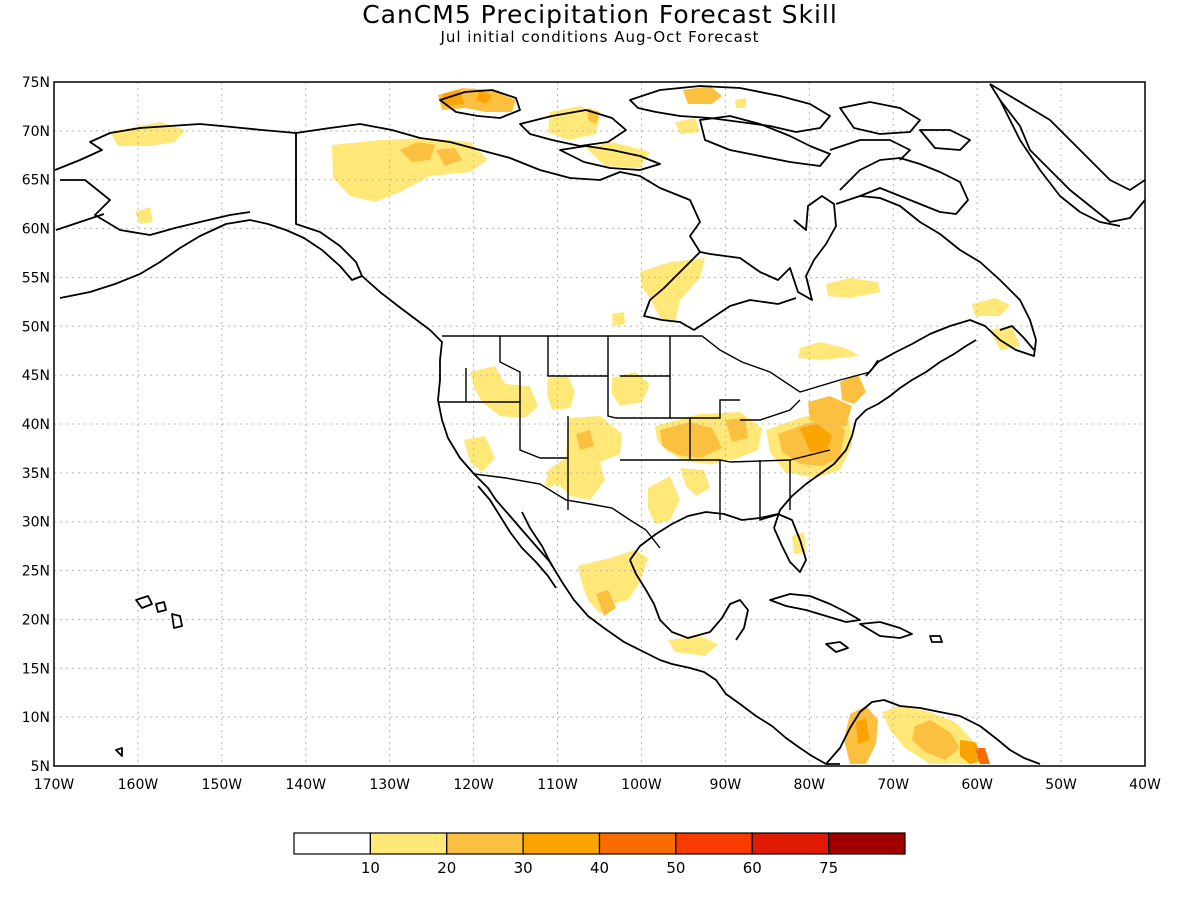 Image resolution: width=1200 pixels, height=900 pixels. I want to click on lon-label-170w: 170W, so click(54, 785).